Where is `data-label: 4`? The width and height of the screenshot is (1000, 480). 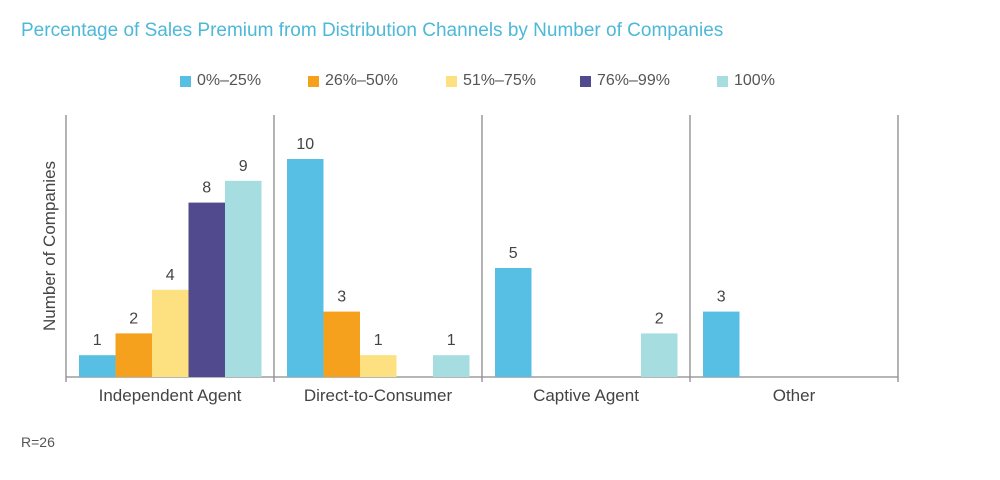 data-label: 4 is located at coordinates (170, 275).